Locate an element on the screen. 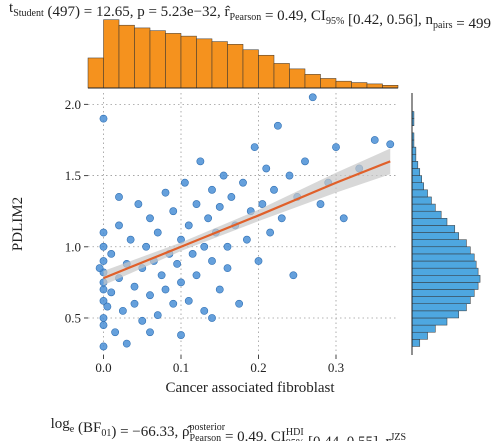 The width and height of the screenshot is (500, 441). y-tick-label: 2.0 is located at coordinates (73, 104).